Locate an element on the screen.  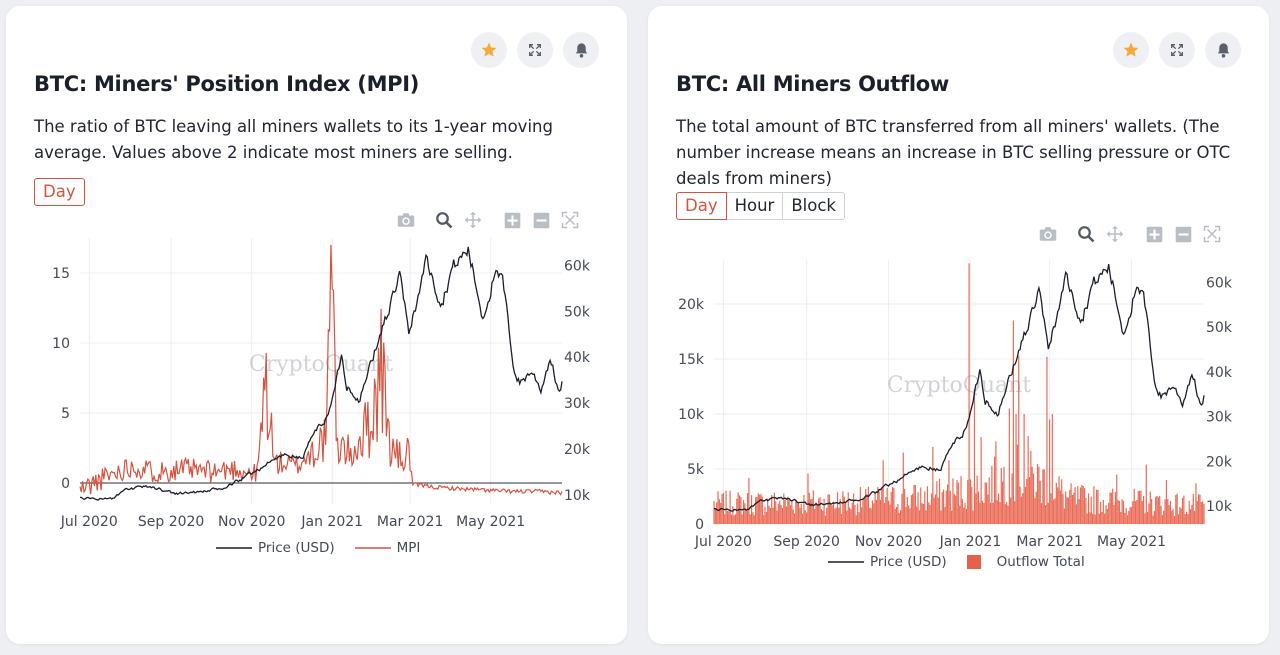
x-tick-label: Mar 2021 is located at coordinates (410, 522).